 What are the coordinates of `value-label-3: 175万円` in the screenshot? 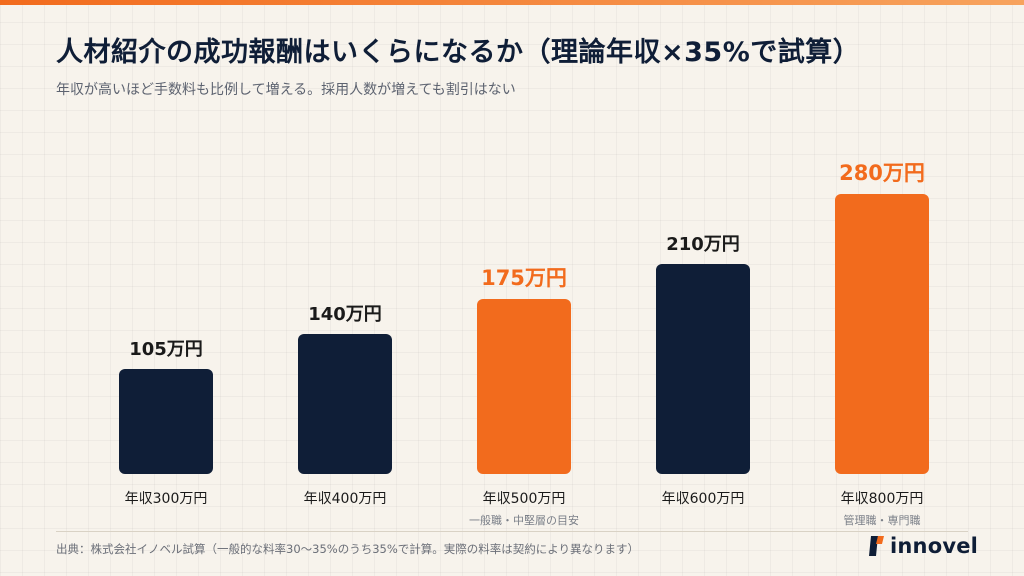 It's located at (524, 278).